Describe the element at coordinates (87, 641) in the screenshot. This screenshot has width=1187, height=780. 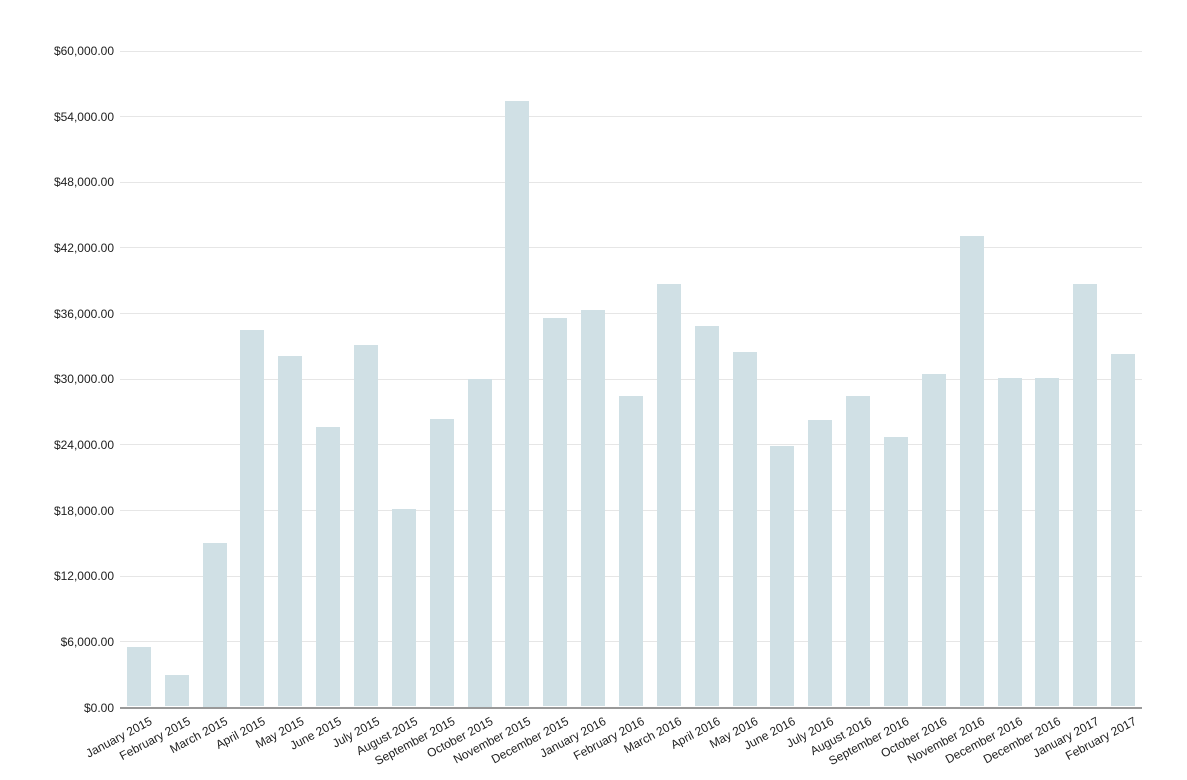
I see `y-tick-label: $6,000.00` at that location.